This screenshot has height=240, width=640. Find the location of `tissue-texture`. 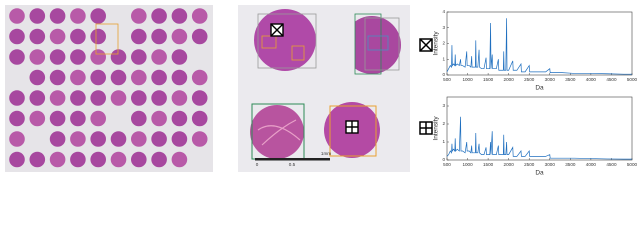

tissue-texture is located at coordinates (279, 132).